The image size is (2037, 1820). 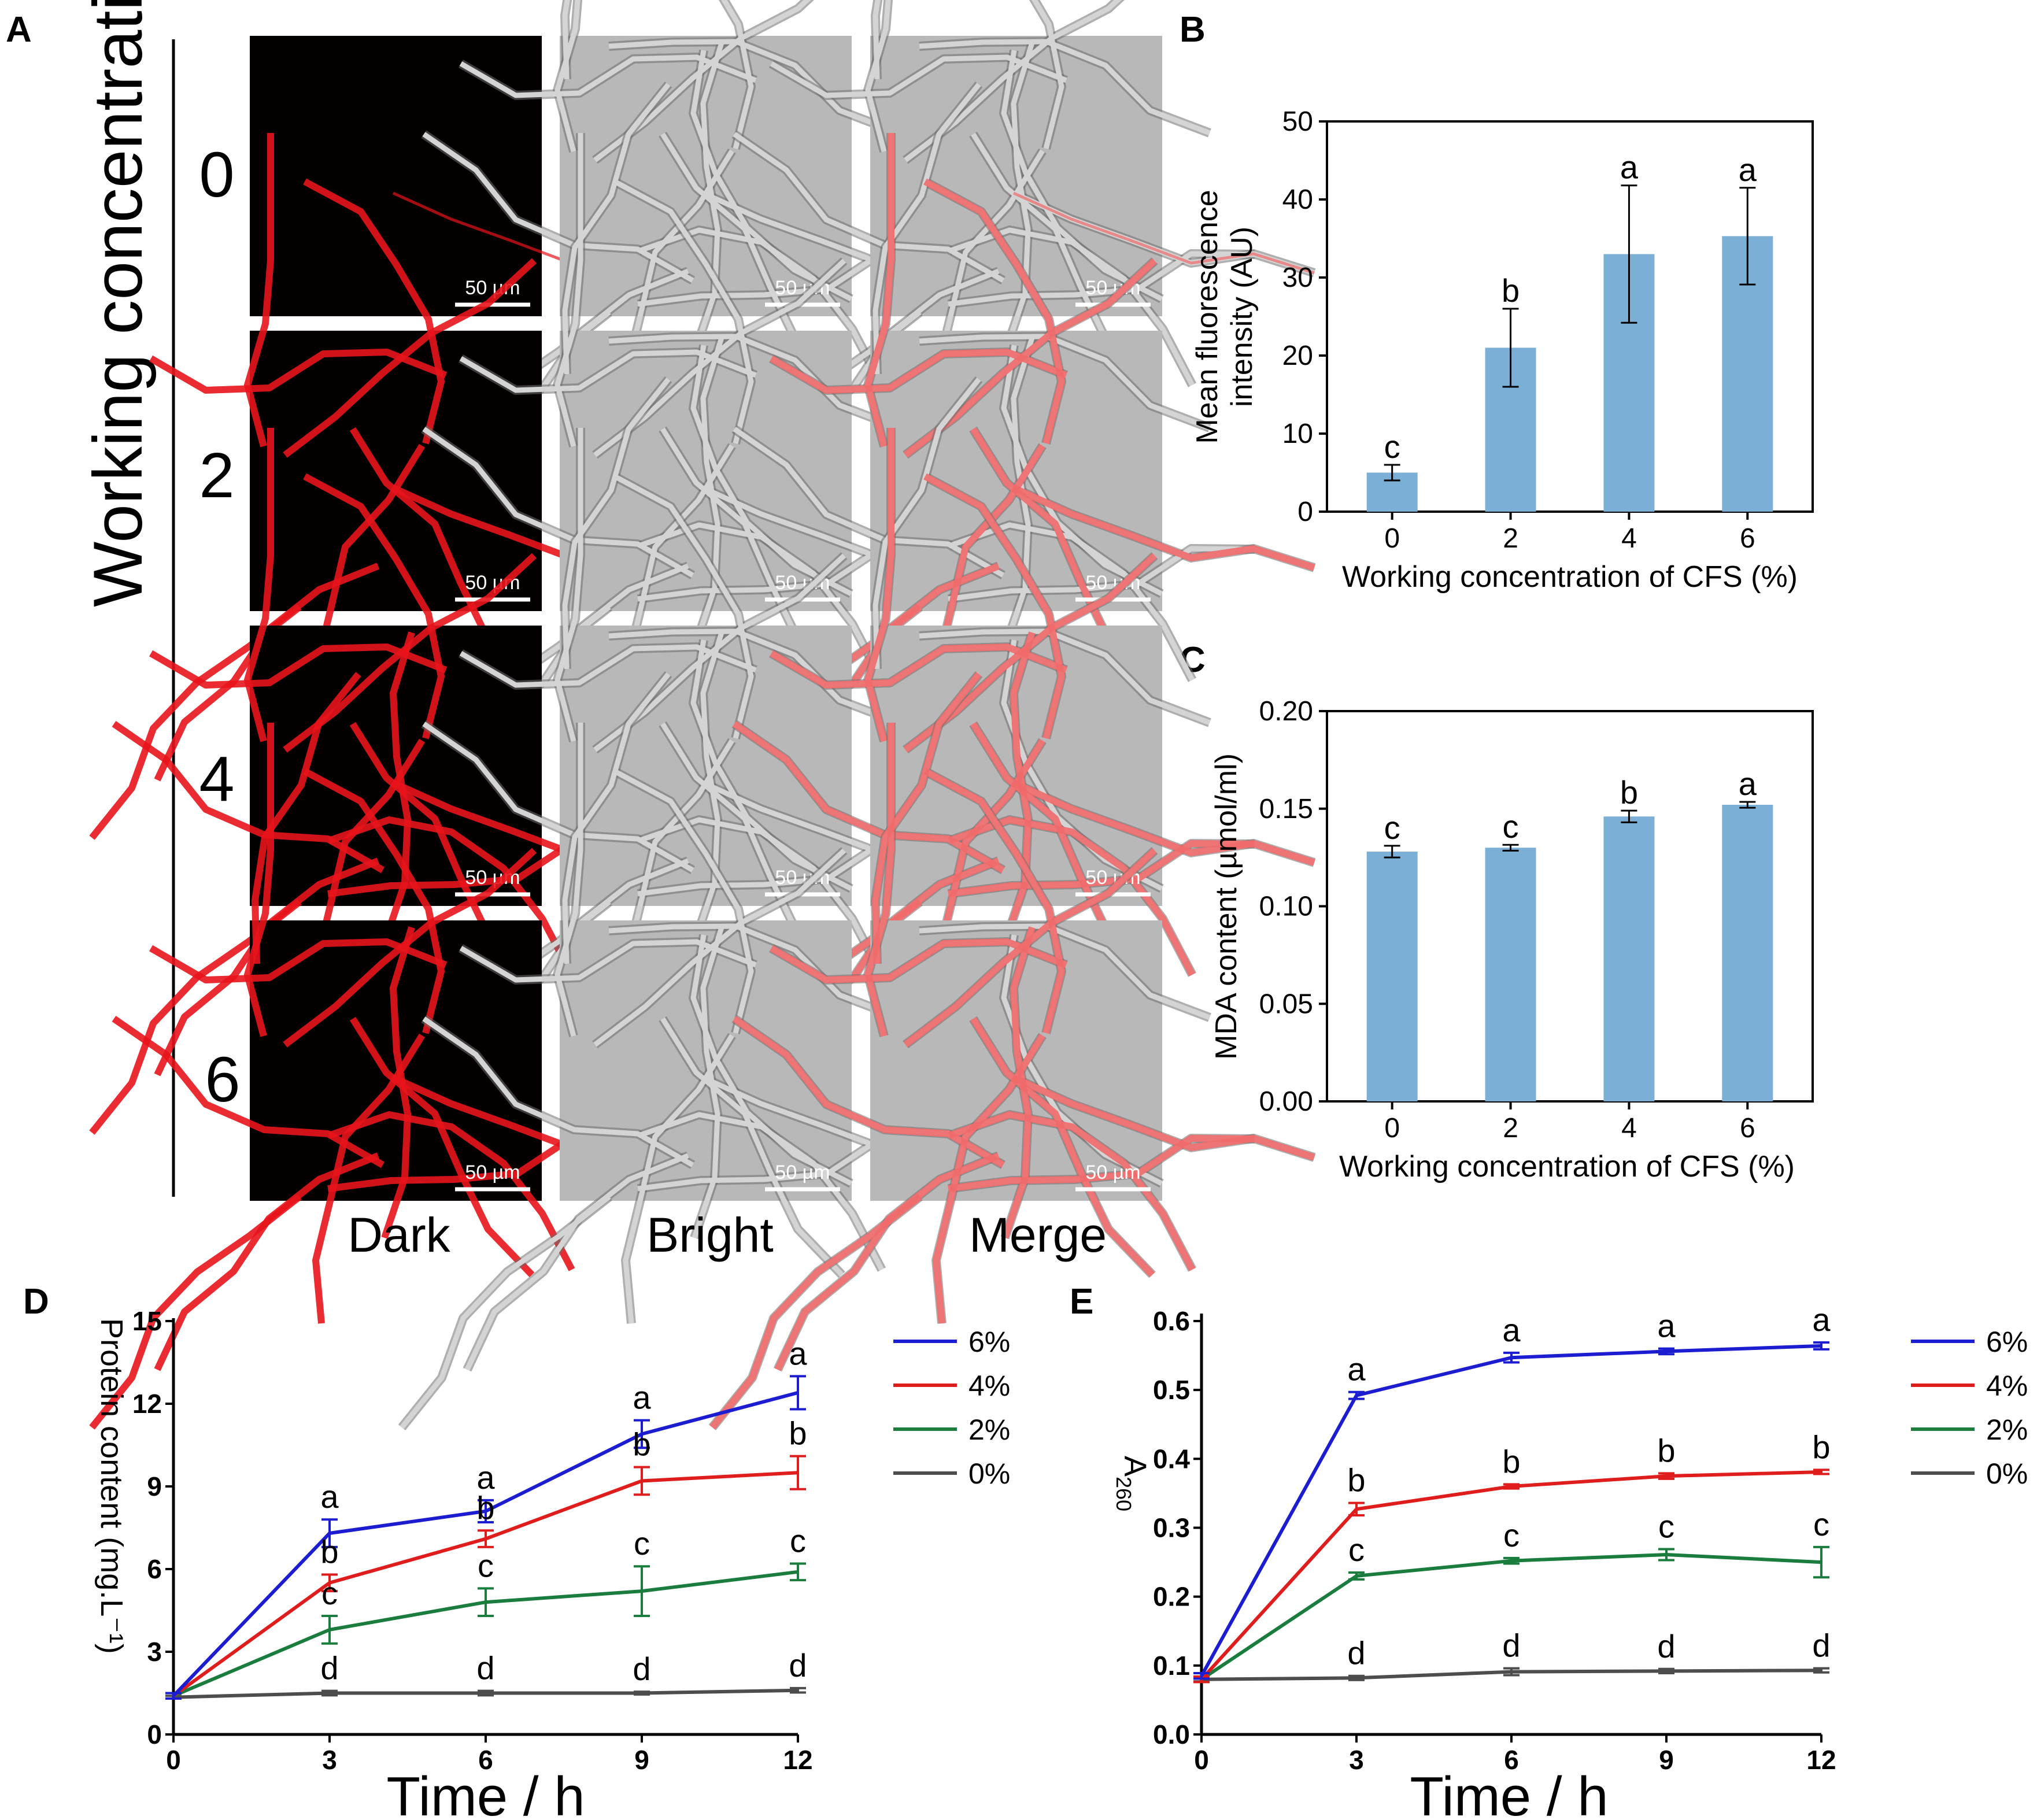 I want to click on row-axis-label: Working concentration of CFS (v:v %), so click(x=118, y=303).